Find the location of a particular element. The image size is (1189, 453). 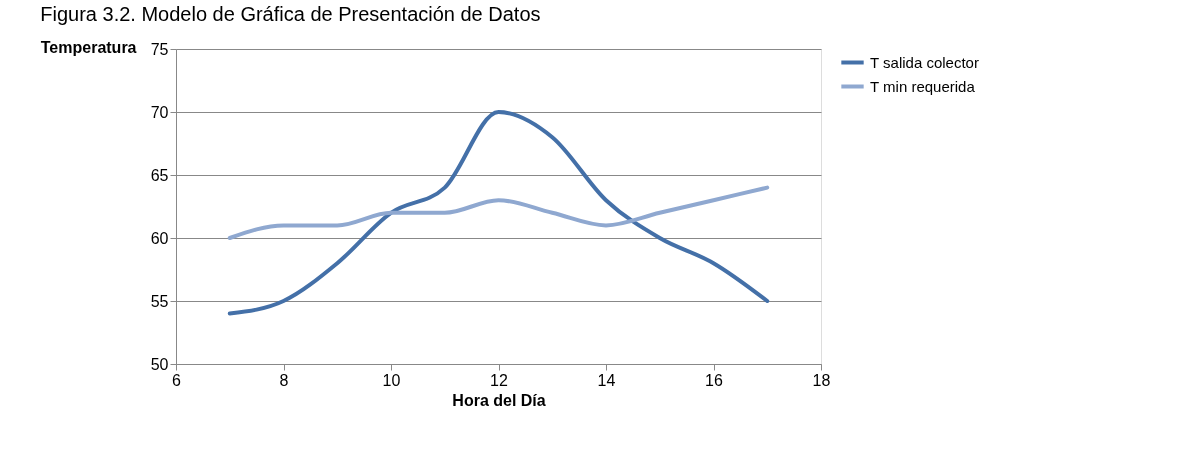

x-tick-label: 18 is located at coordinates (821, 380).